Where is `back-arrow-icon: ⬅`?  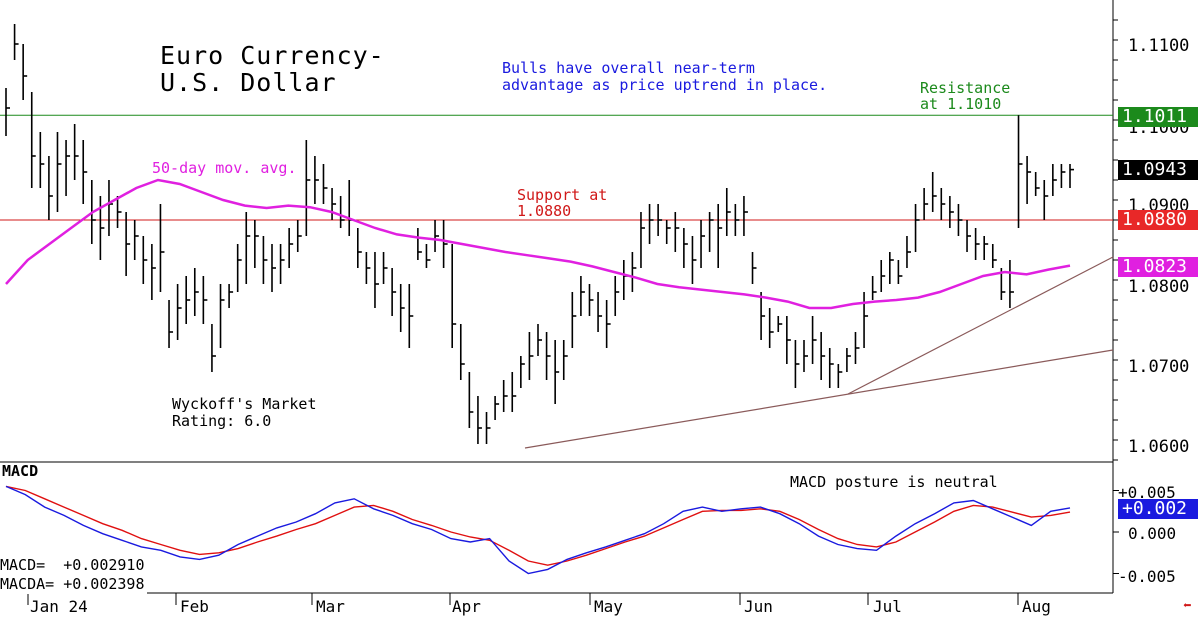 back-arrow-icon: ⬅ is located at coordinates (1187, 606).